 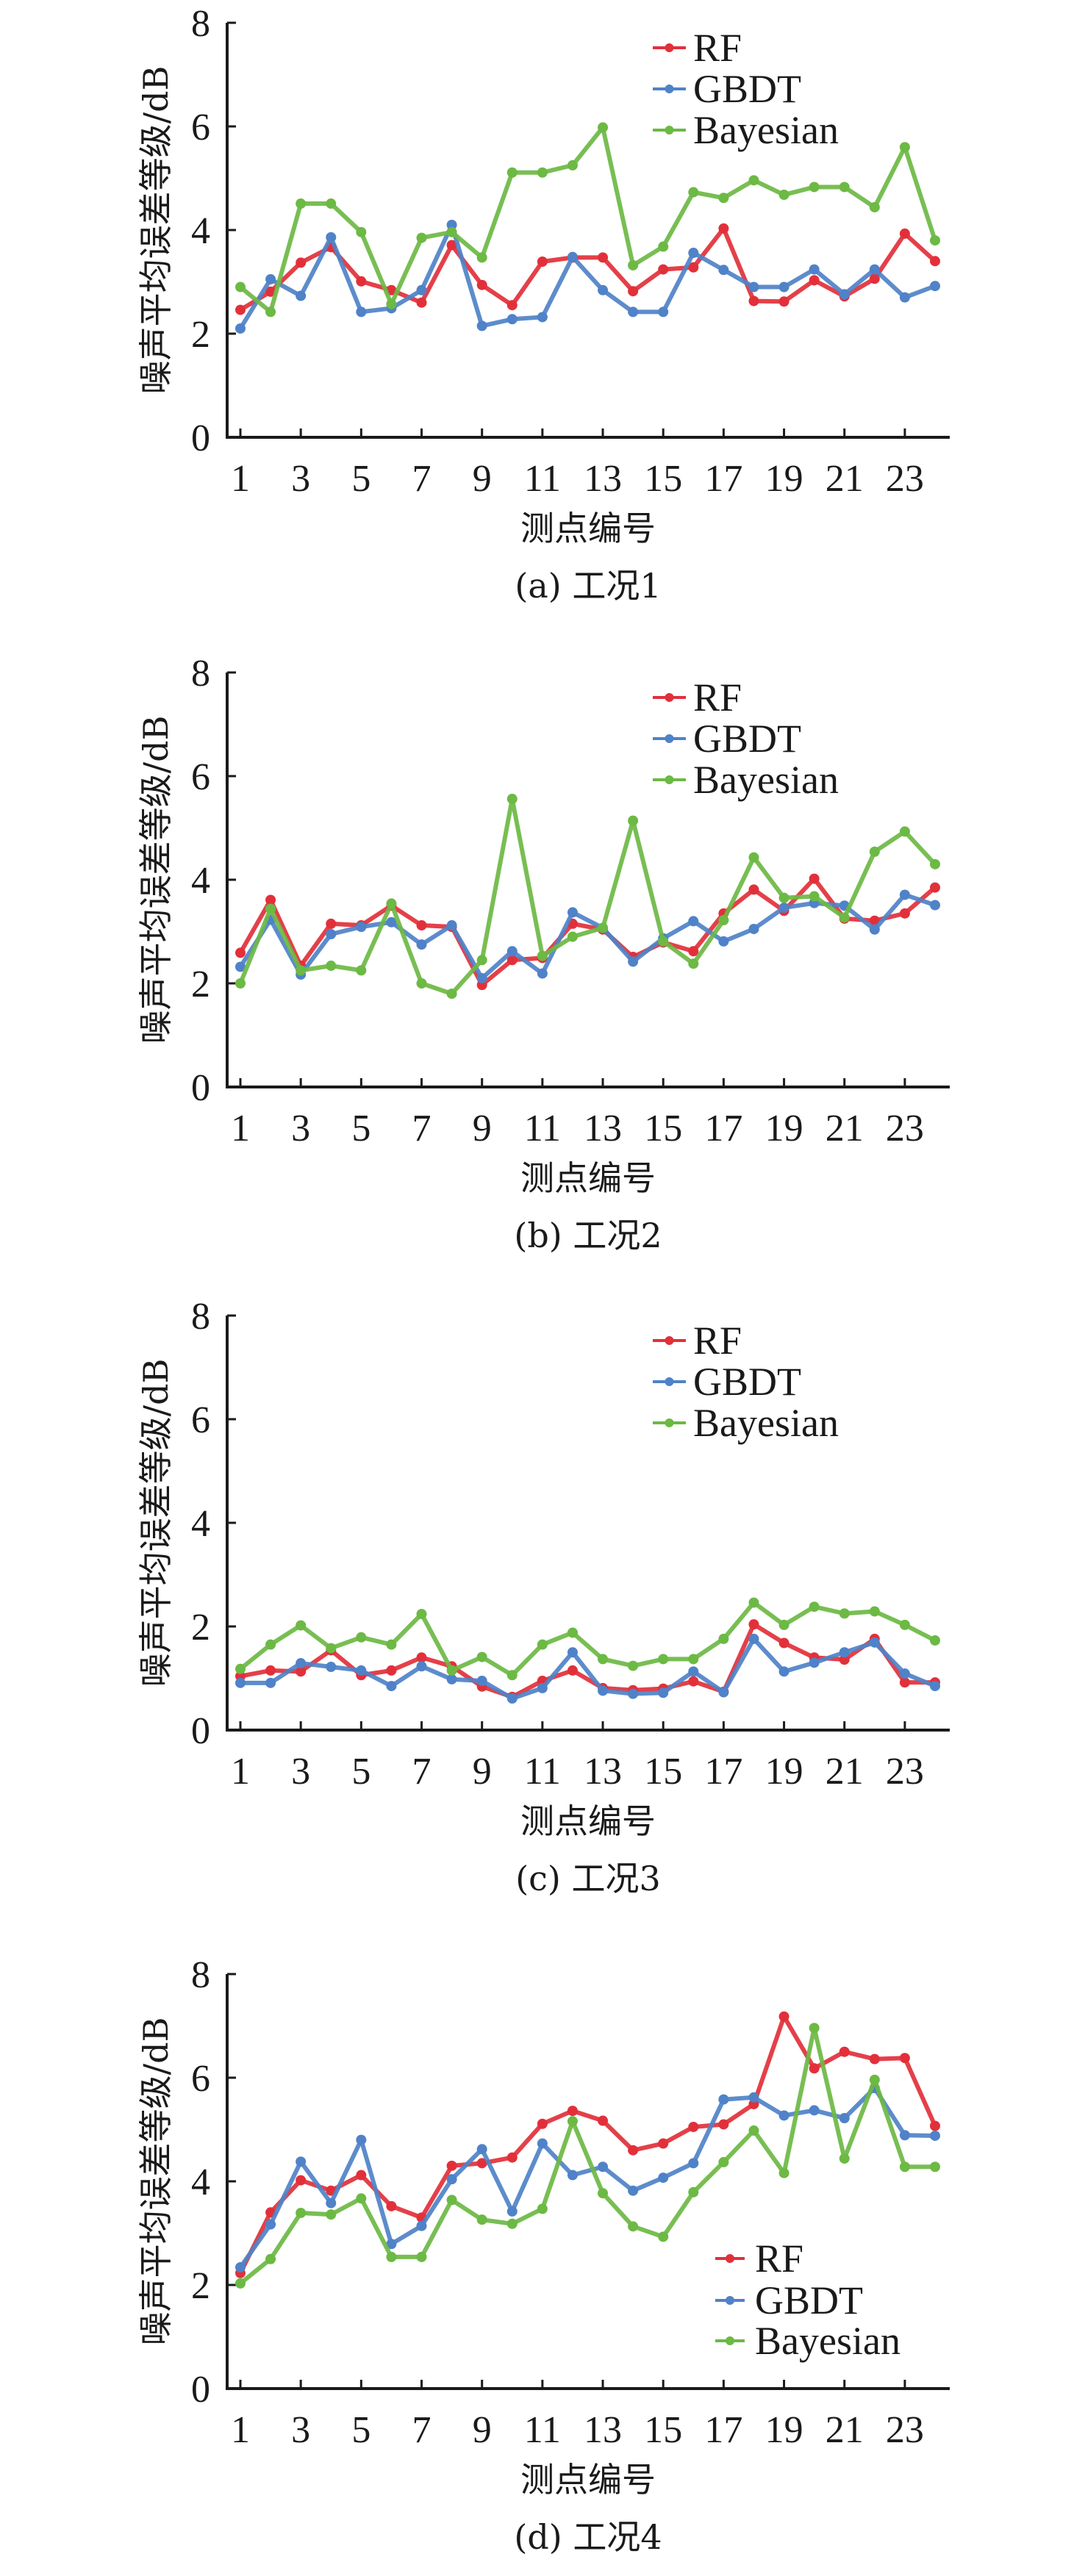 I want to click on x-tick-label: 3, so click(x=300, y=2430).